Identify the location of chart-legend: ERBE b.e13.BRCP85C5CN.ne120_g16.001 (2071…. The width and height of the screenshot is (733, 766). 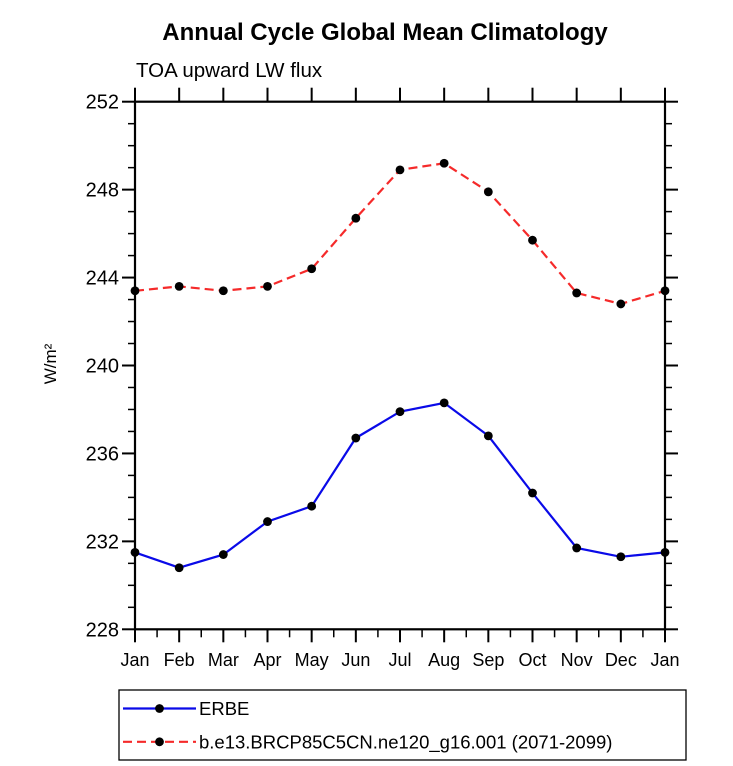
(402, 725).